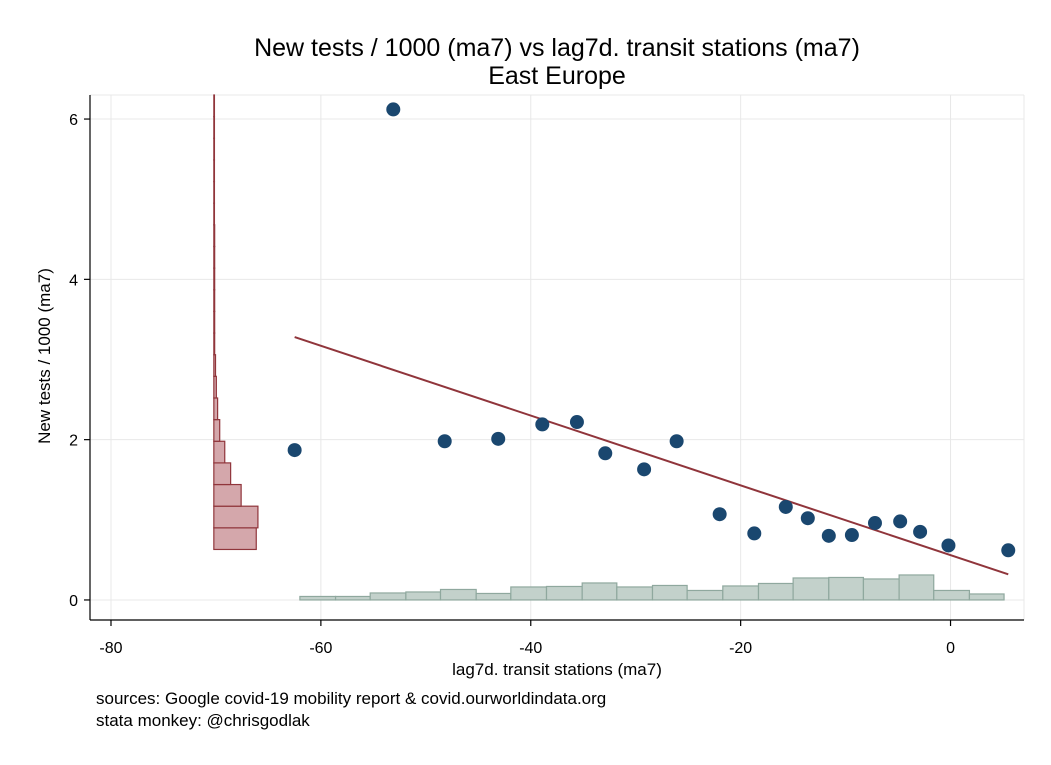 This screenshot has width=1051, height=765. I want to click on x-axis-label: lag7d. transit stations (ma7), so click(557, 669).